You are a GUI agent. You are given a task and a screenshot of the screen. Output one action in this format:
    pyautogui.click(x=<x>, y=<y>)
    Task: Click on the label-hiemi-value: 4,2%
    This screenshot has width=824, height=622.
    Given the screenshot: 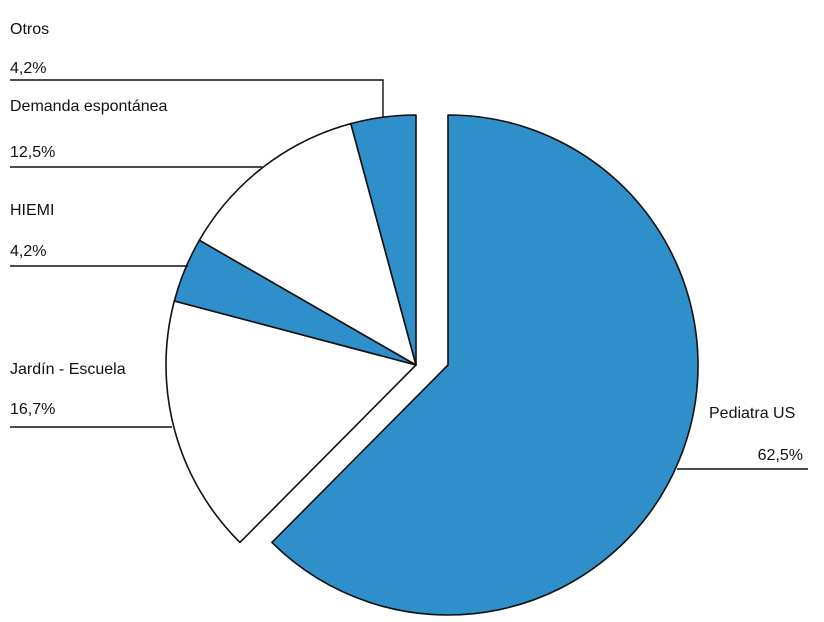 What is the action you would take?
    pyautogui.click(x=28, y=251)
    